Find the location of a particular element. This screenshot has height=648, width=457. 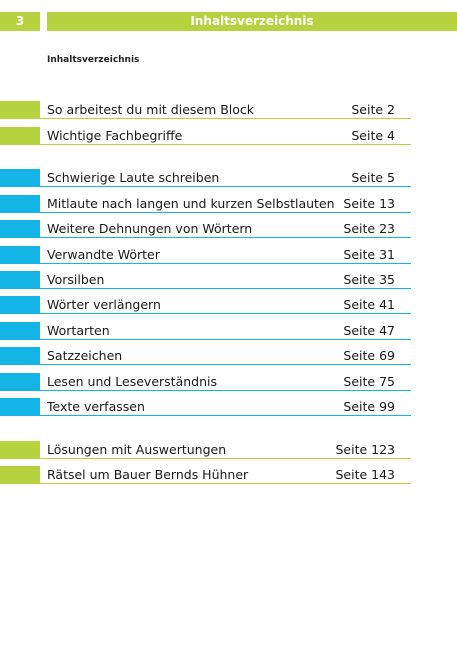

toc-entry-texte-verfassen: Texte verfassen Seite 99 is located at coordinates (205, 407).